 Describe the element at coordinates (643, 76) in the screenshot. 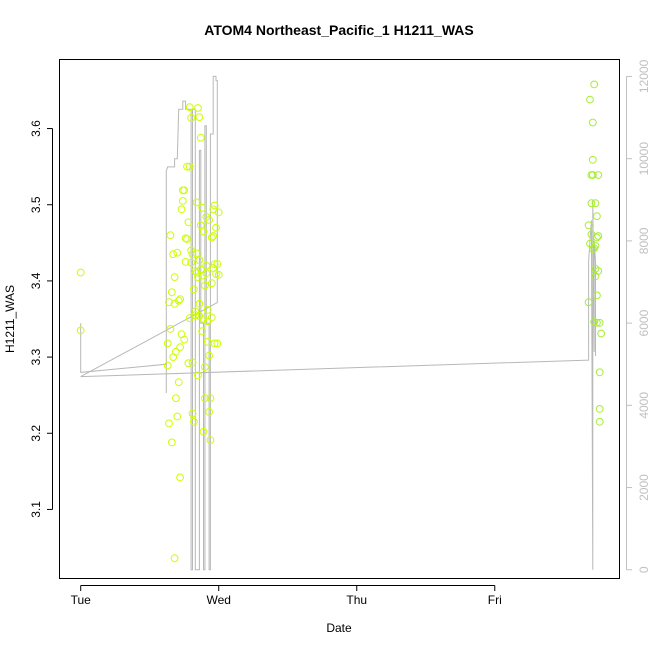

I see `y2-tick-label: 12000` at that location.